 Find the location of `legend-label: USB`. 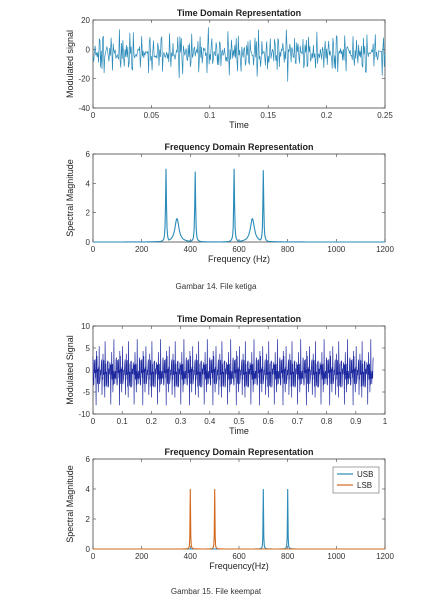

legend-label: USB is located at coordinates (365, 474).